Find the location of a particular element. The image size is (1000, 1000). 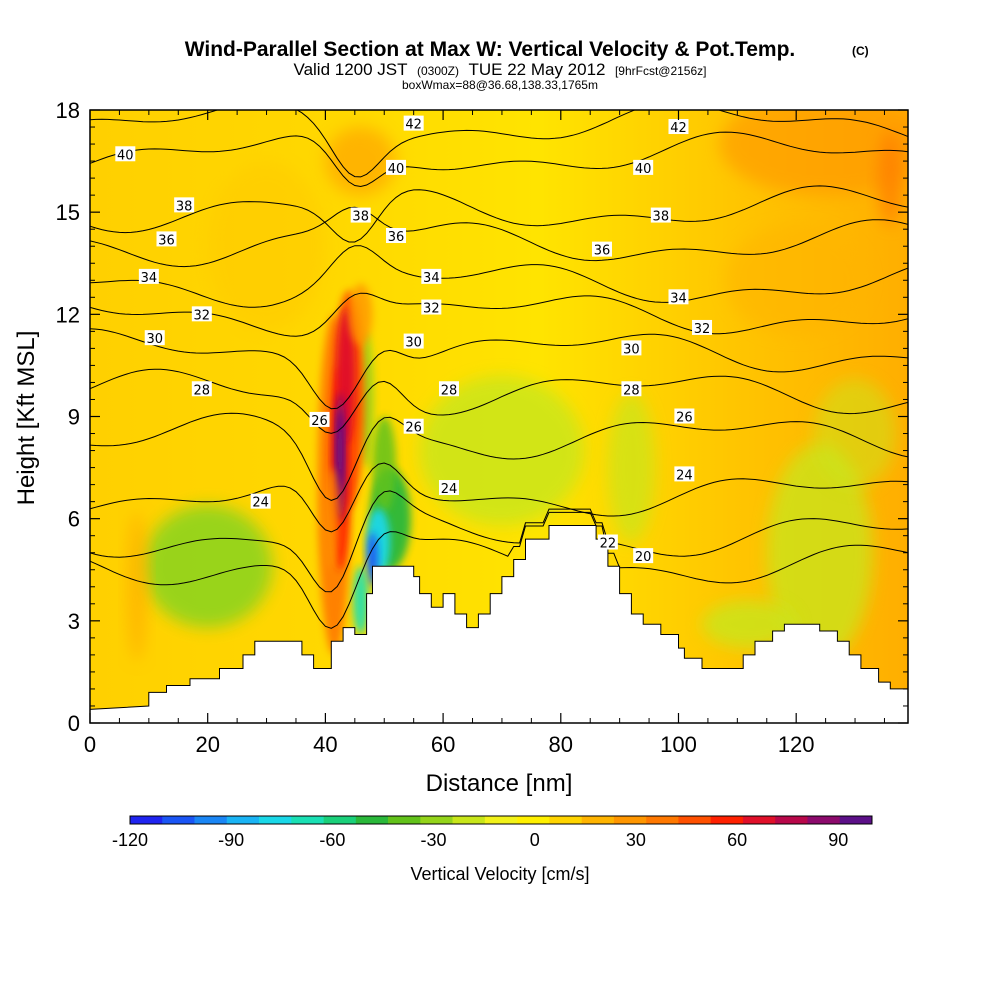

theta-label-24-1: 24 is located at coordinates (448, 488).